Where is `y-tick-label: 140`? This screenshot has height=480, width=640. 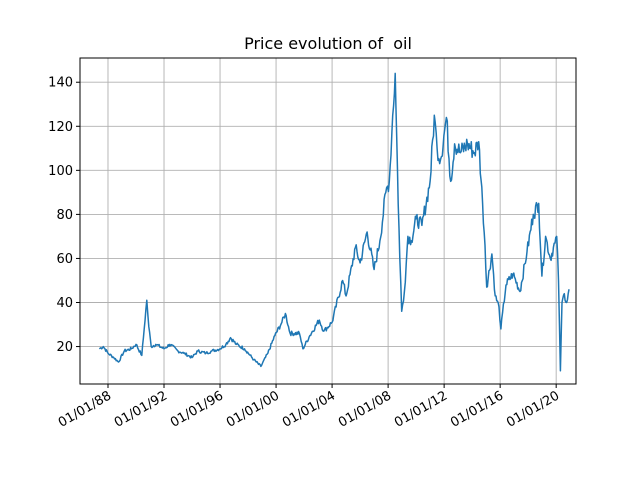
y-tick-label: 140 is located at coordinates (60, 83).